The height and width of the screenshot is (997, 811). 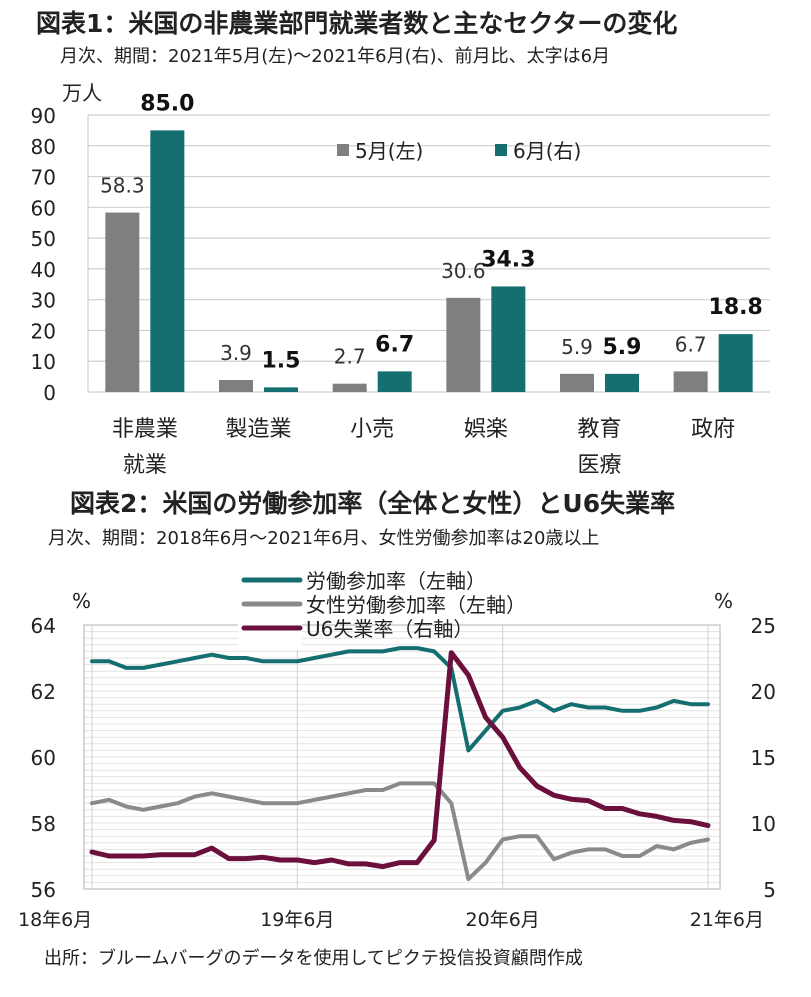 What do you see at coordinates (145, 429) in the screenshot?
I see `category-label-0-0: 非農業` at bounding box center [145, 429].